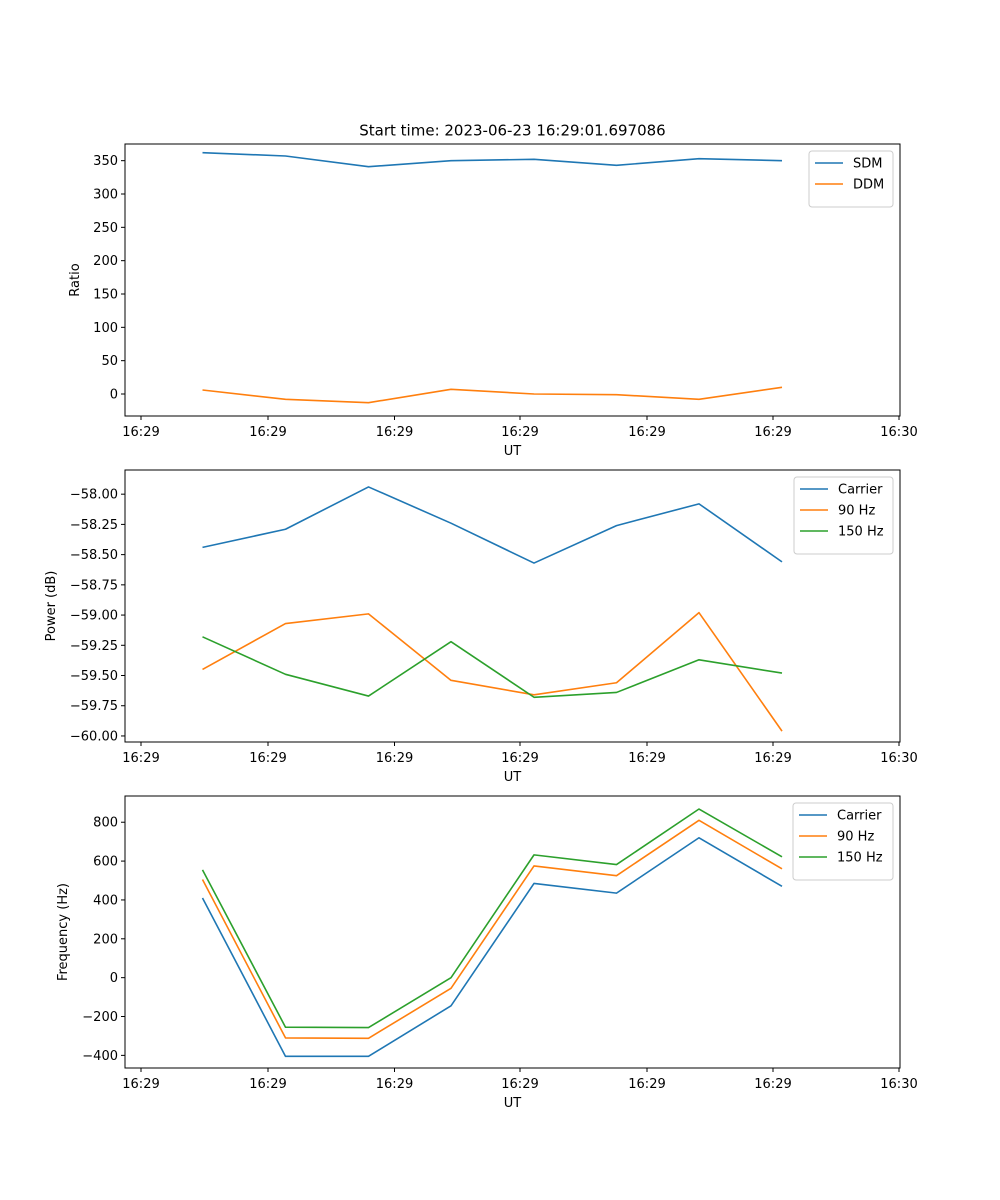 Image resolution: width=1000 pixels, height=1200 pixels. I want to click on y-tick-label: −60.00, so click(94, 736).